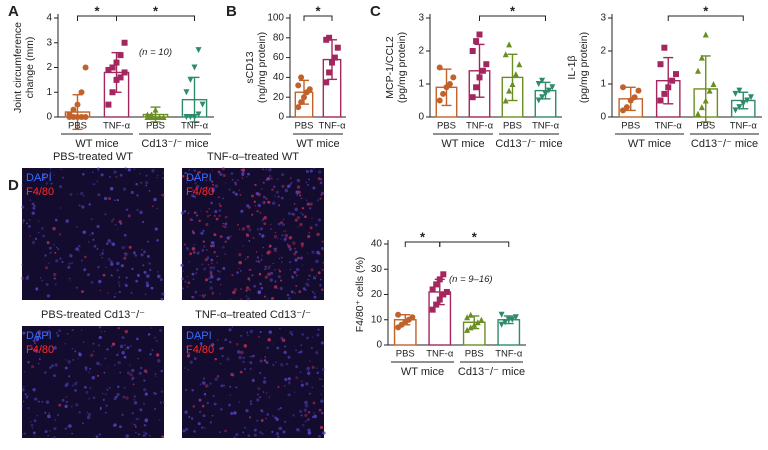  Describe the element at coordinates (584, 67) in the screenshot. I see `y-axis-label: (pg/mg protein)` at that location.